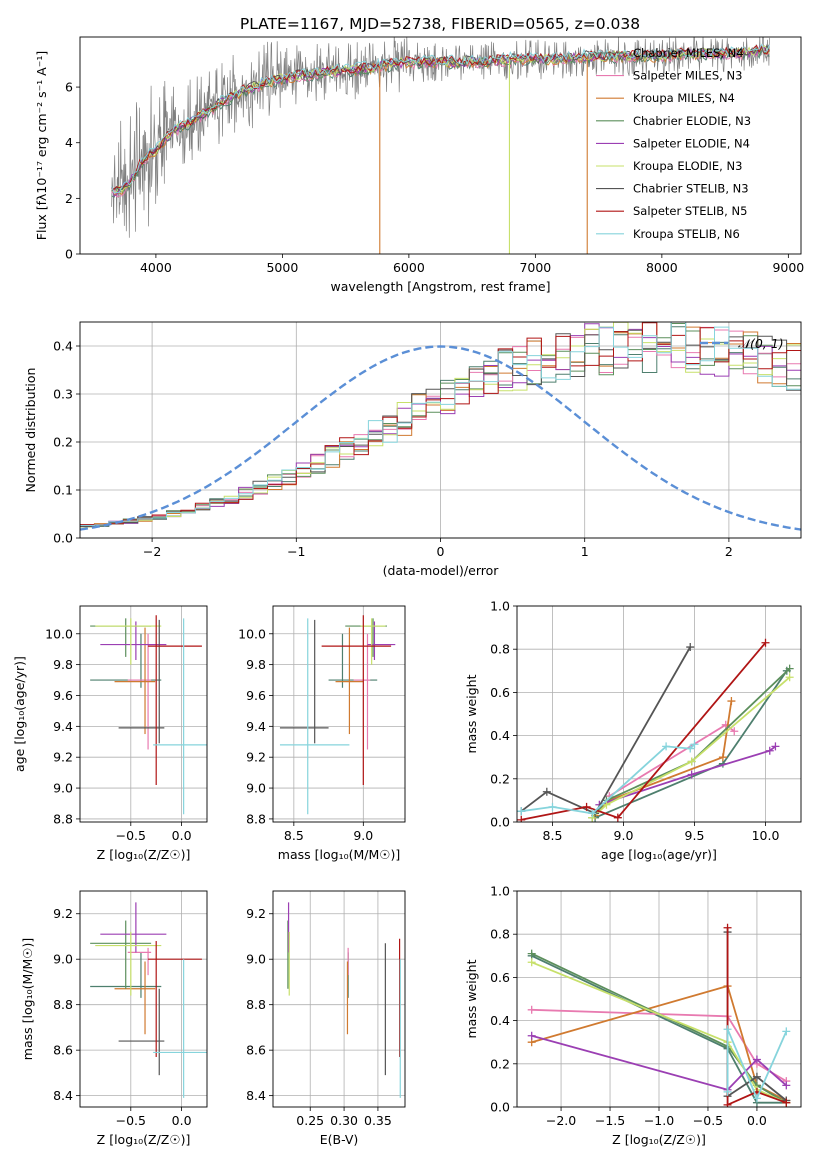 This screenshot has width=819, height=1170. I want to click on x-tick-label: −1.5, so click(610, 1120).